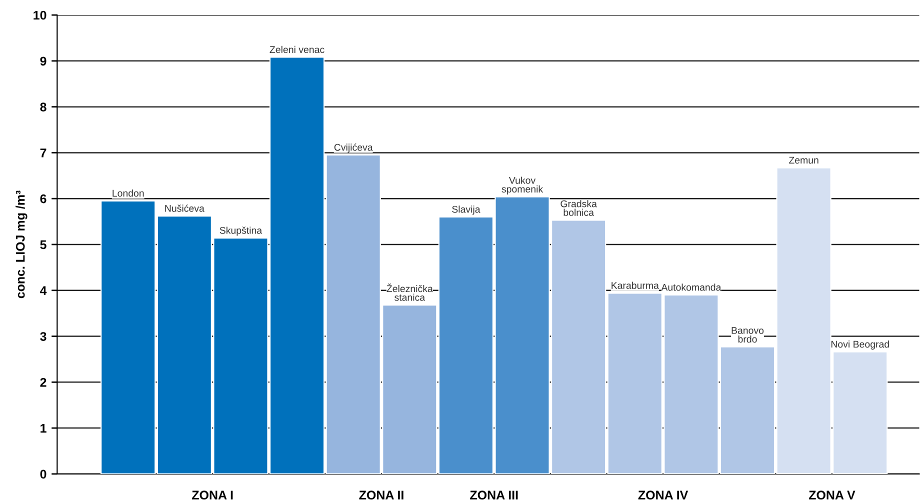  What do you see at coordinates (43, 382) in the screenshot?
I see `y-tick-label: 2` at bounding box center [43, 382].